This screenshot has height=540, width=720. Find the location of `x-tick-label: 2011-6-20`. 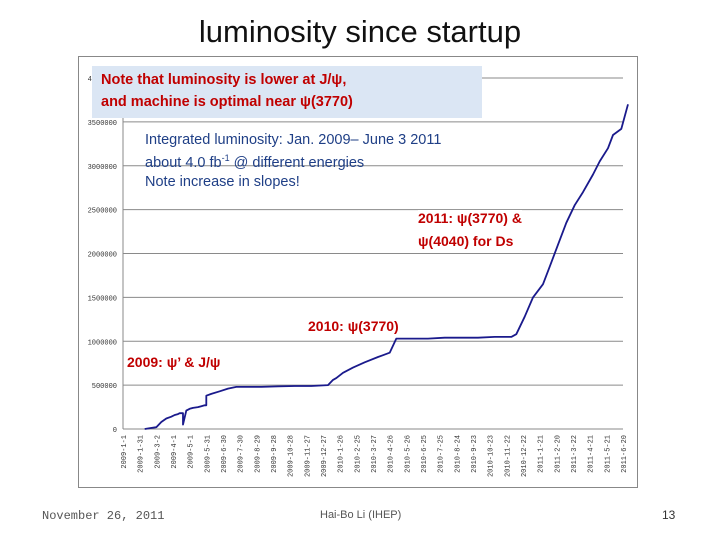

x-tick-label: 2011-6-20 is located at coordinates (625, 454).